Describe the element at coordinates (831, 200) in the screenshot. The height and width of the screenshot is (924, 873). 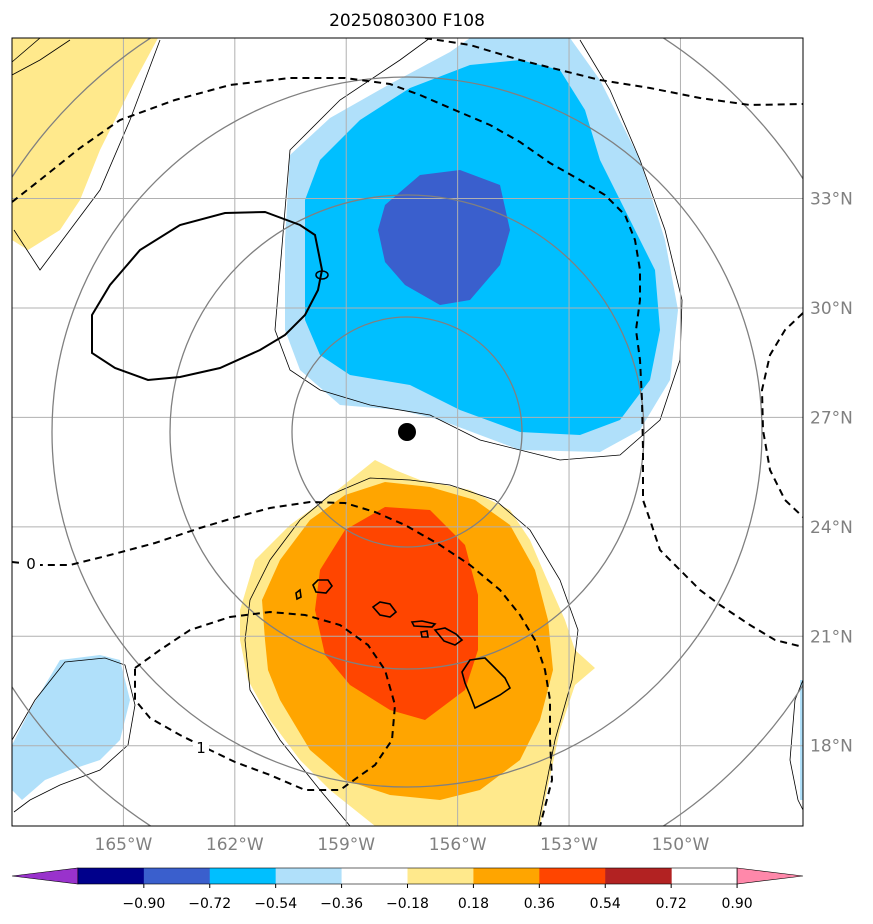
I see `lat-tick-label: 33°N` at that location.